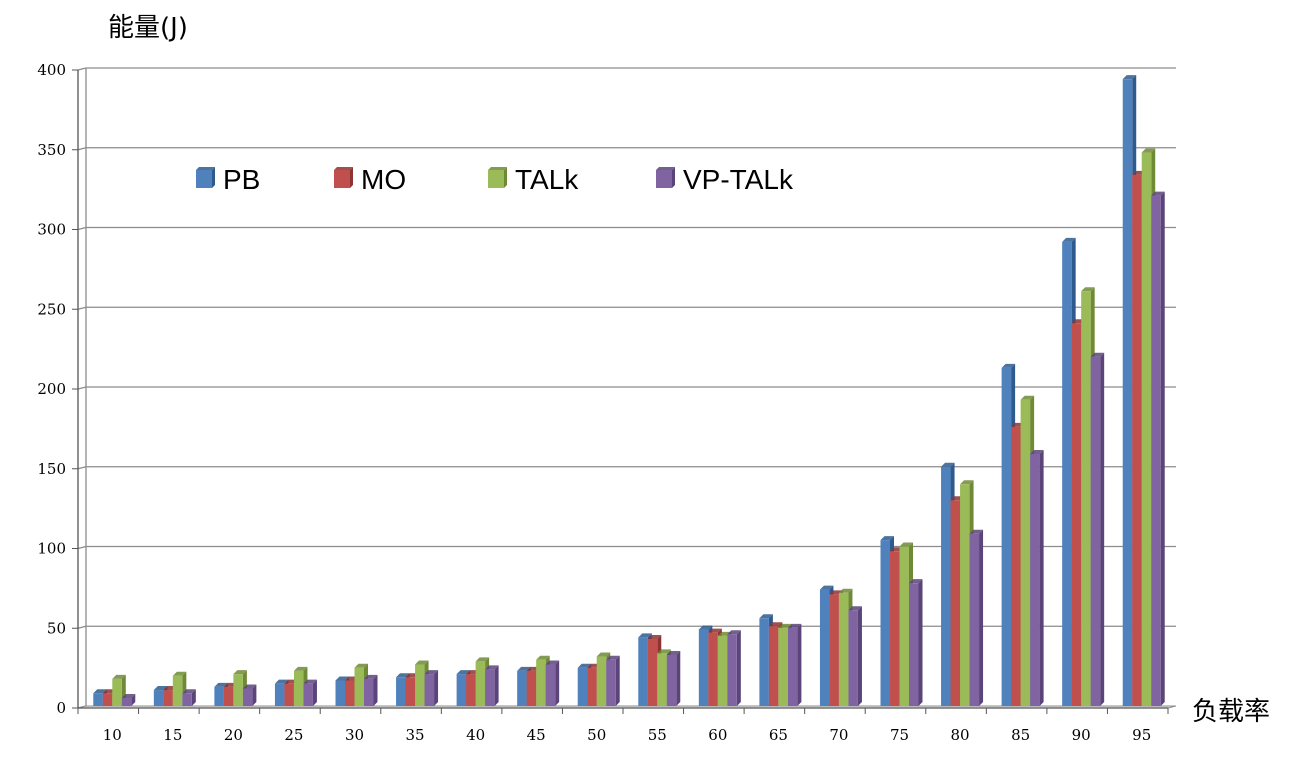  Describe the element at coordinates (51, 469) in the screenshot. I see `y-tick-label: 150` at that location.